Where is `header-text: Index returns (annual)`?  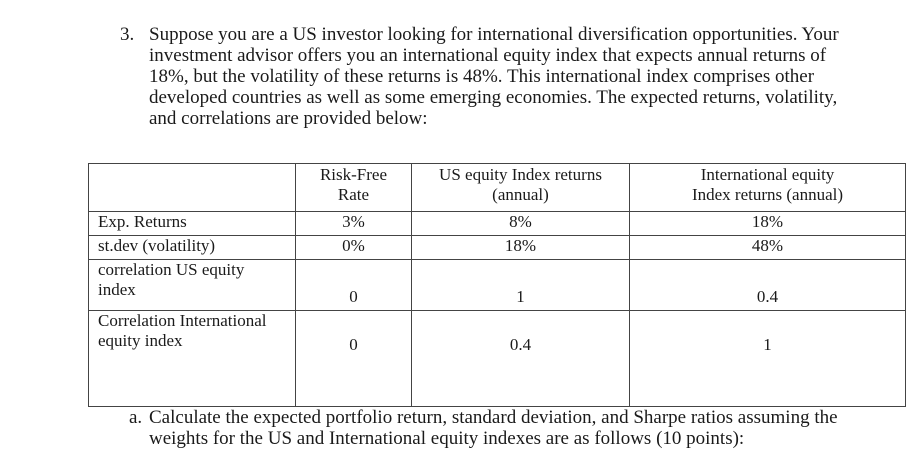
header-text: Index returns (annual) is located at coordinates (767, 194).